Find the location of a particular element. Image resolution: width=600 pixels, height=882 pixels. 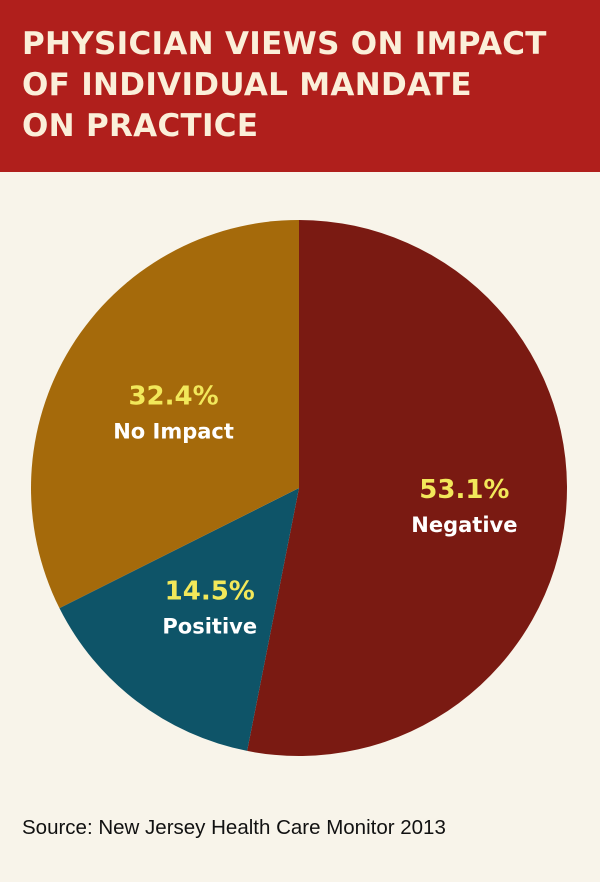

value-label-no-impact: 32.4% is located at coordinates (173, 397).